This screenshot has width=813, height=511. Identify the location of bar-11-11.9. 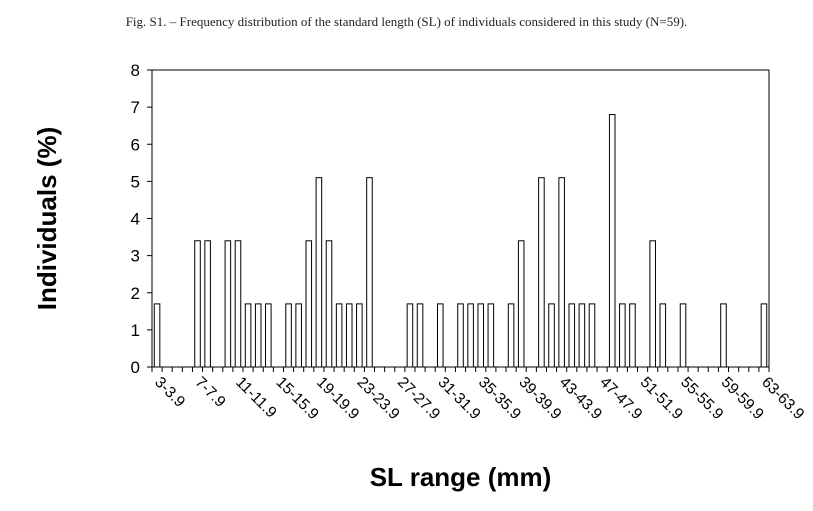
(238, 304).